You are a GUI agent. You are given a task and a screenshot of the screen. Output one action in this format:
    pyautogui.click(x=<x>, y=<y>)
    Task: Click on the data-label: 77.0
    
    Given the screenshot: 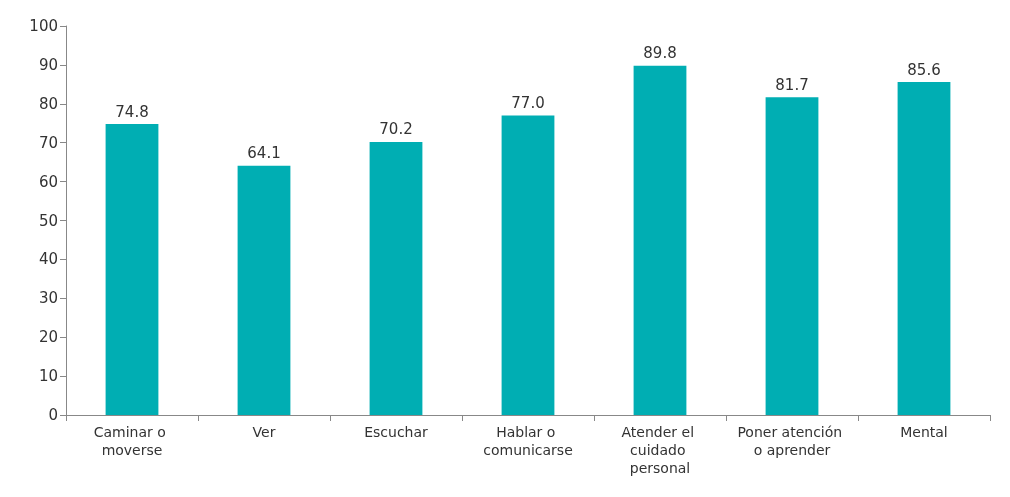 What is the action you would take?
    pyautogui.click(x=528, y=102)
    